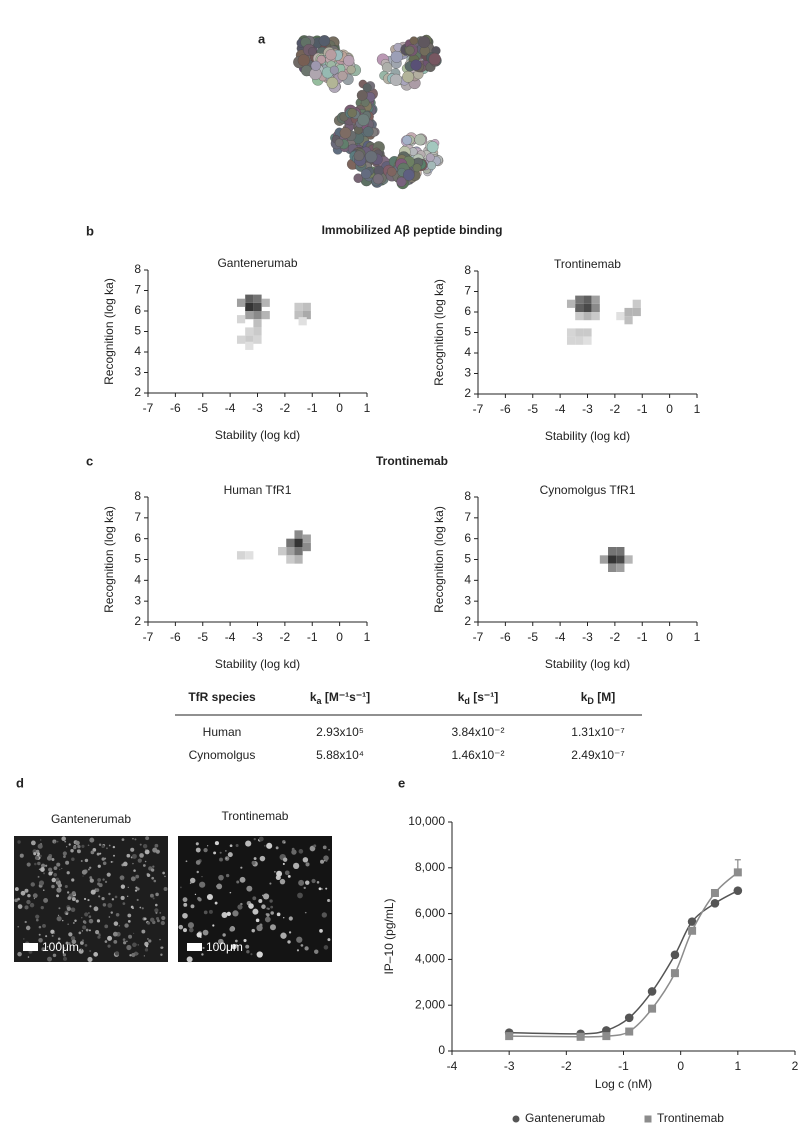 The height and width of the screenshot is (1129, 800). I want to click on micrograph-label: Gantenerumab, so click(91, 819).